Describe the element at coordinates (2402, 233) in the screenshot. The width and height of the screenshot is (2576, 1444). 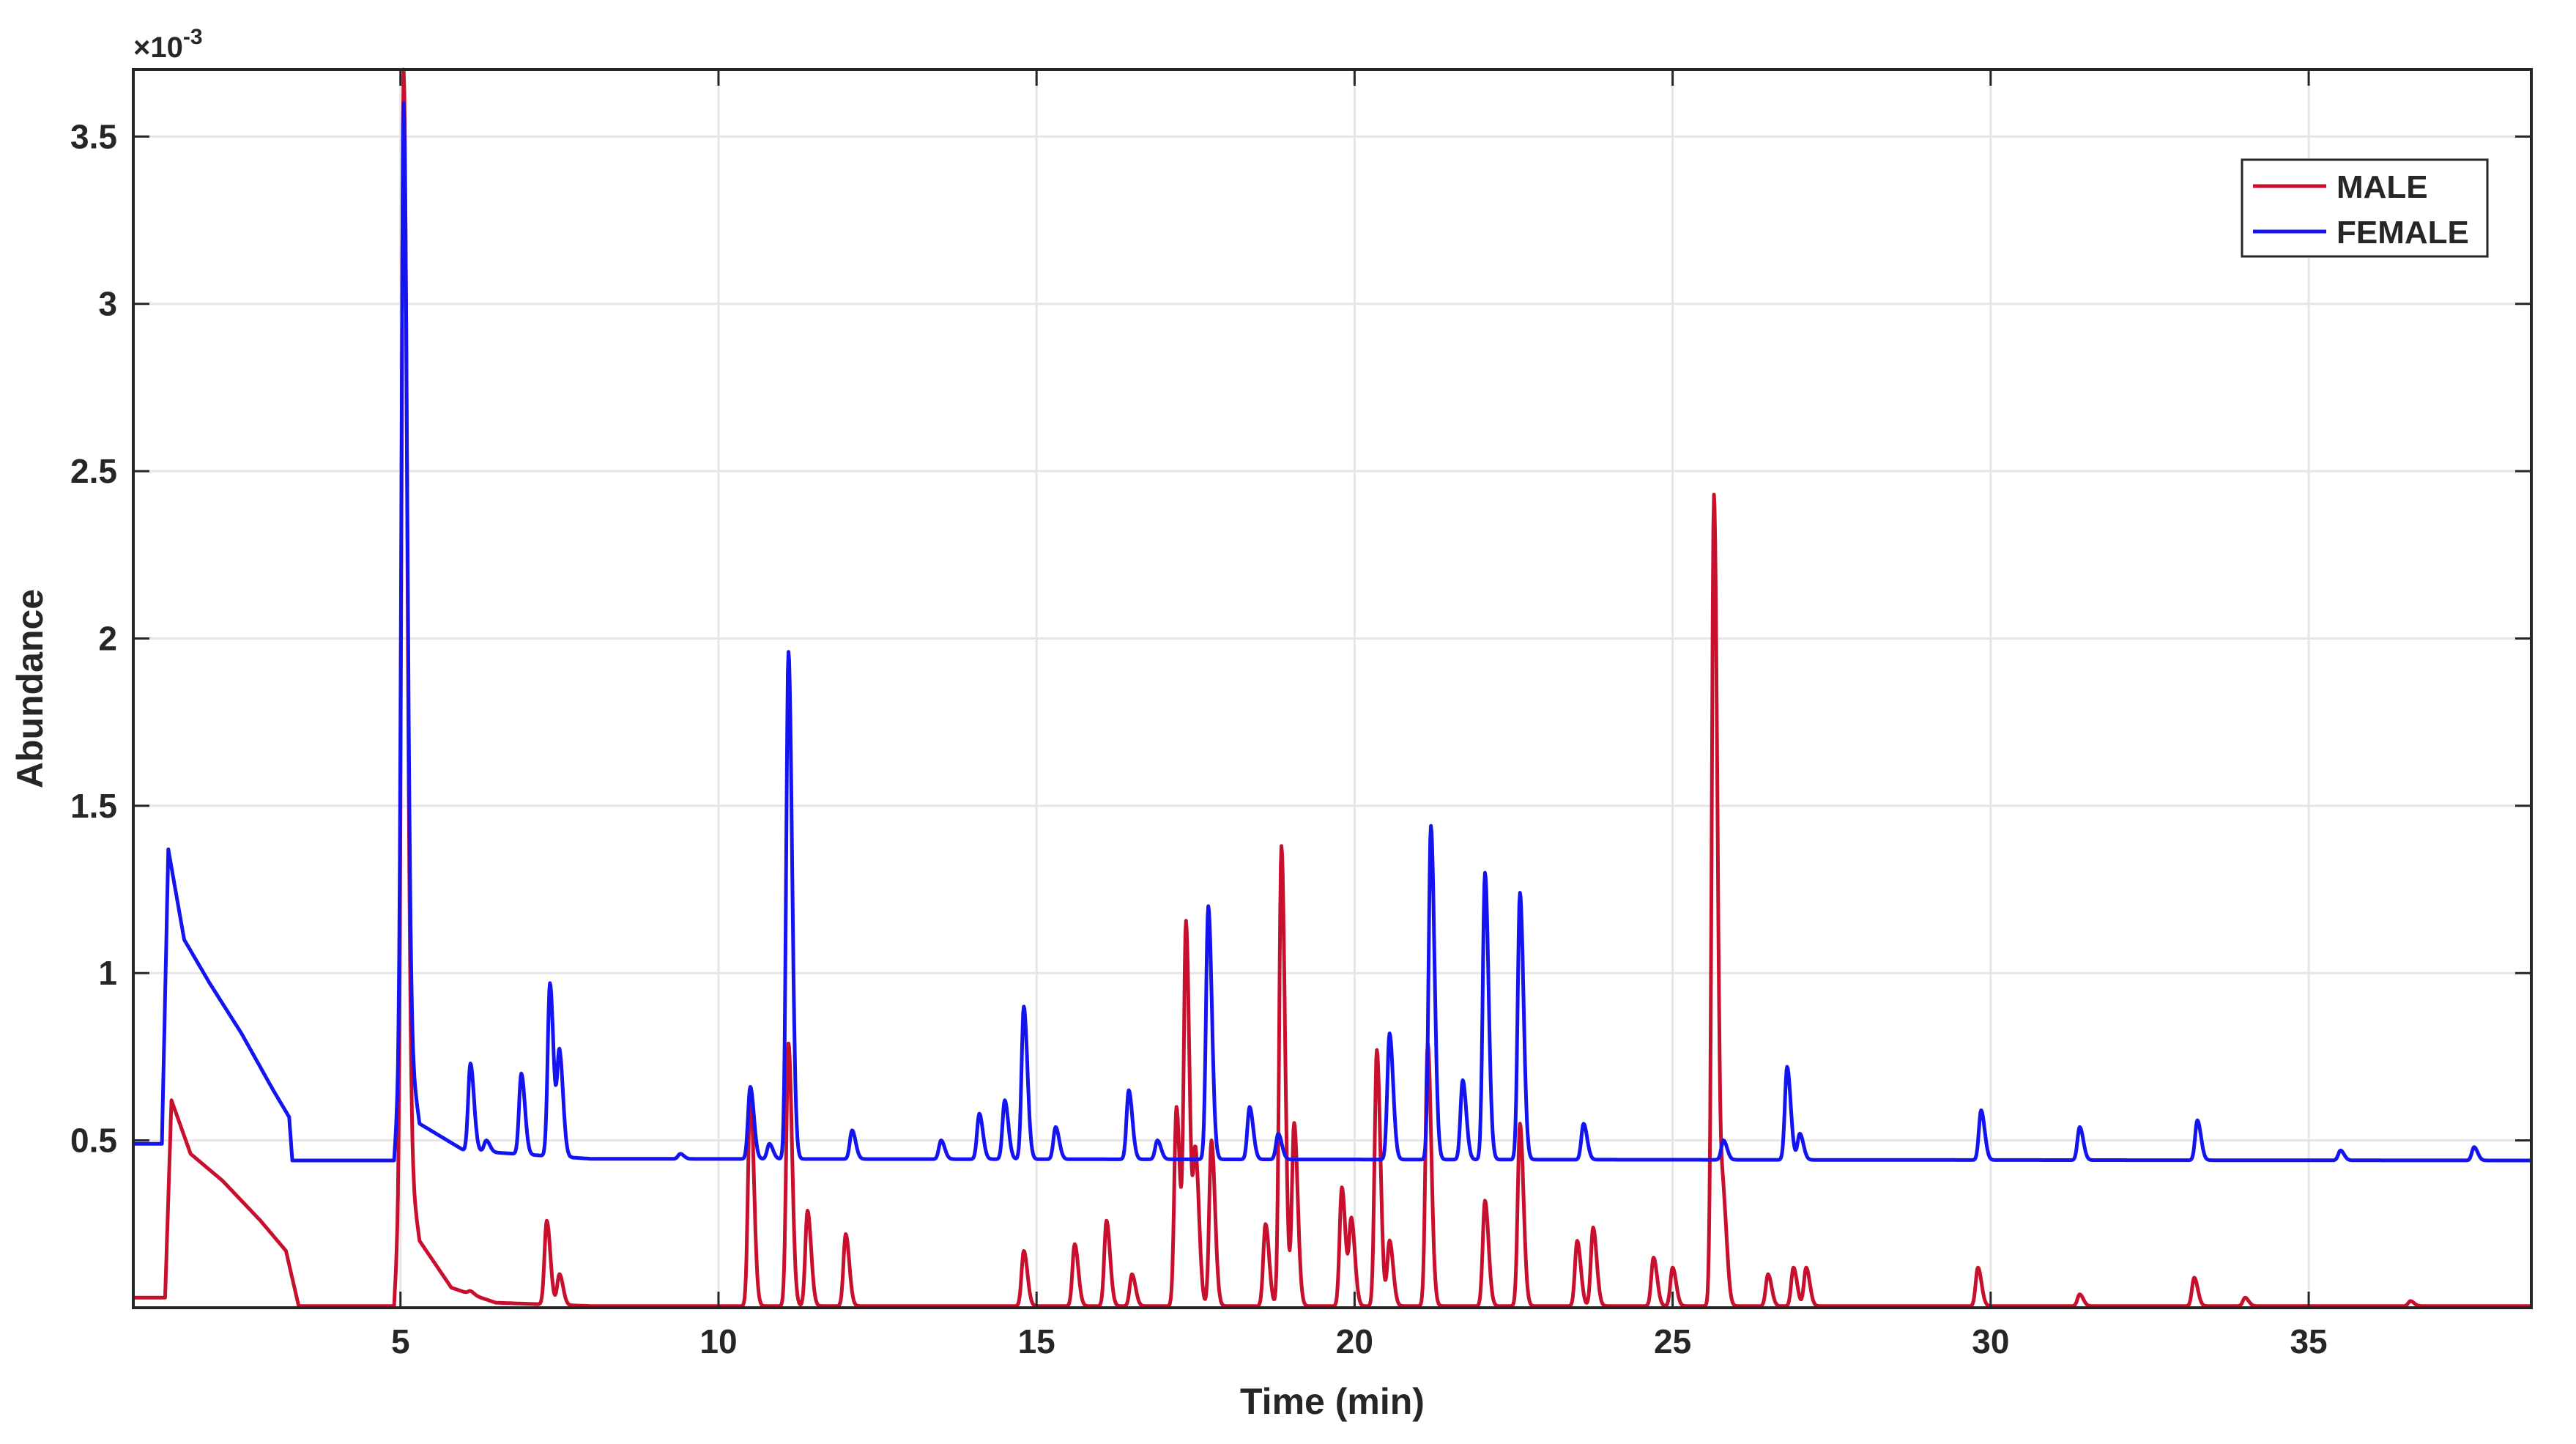
I see `legend-label-female: FEMALE` at that location.